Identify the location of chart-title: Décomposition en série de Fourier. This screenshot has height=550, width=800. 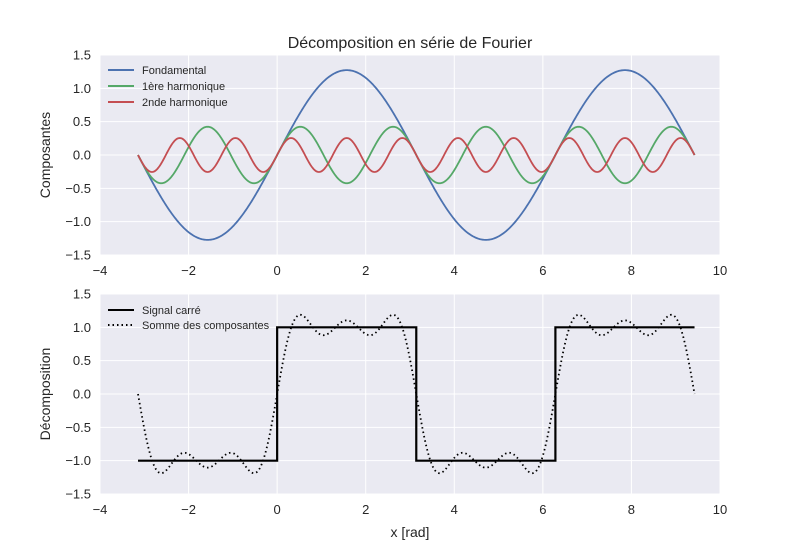
(410, 43).